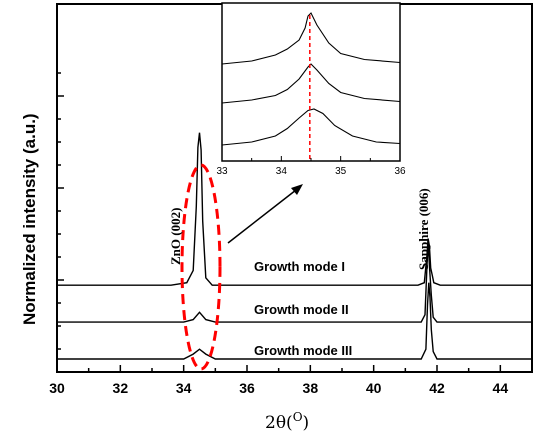 The height and width of the screenshot is (435, 535). Describe the element at coordinates (311, 82) in the screenshot. I see `inset-frame` at that location.